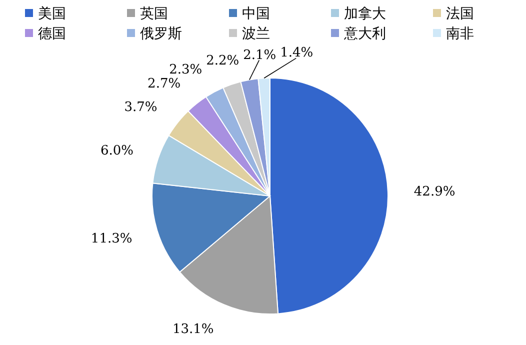 The image size is (526, 345). I want to click on legend-label: 英国, so click(154, 14).